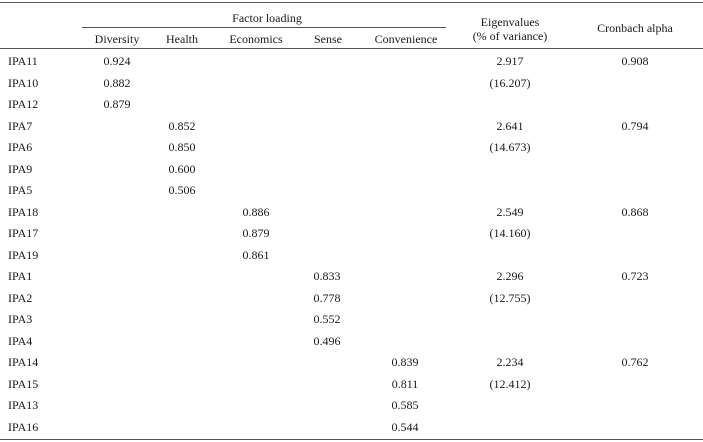  Describe the element at coordinates (327, 298) in the screenshot. I see `factor-loading-value: 0.778` at that location.